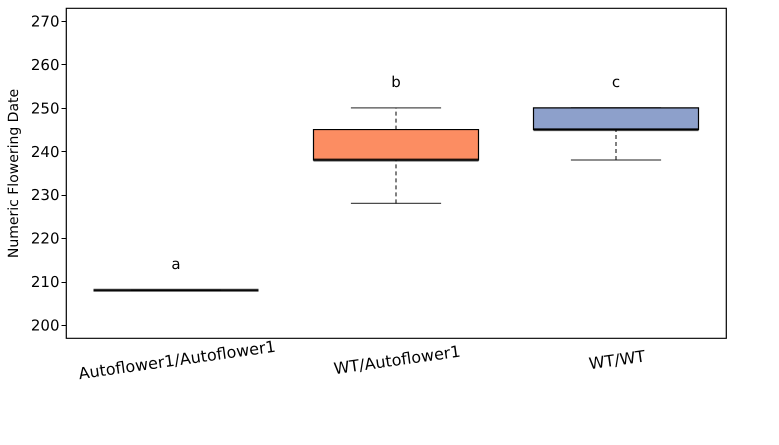 This screenshot has height=445, width=779. What do you see at coordinates (45, 21) in the screenshot?
I see `y-tick-label: 270` at bounding box center [45, 21].